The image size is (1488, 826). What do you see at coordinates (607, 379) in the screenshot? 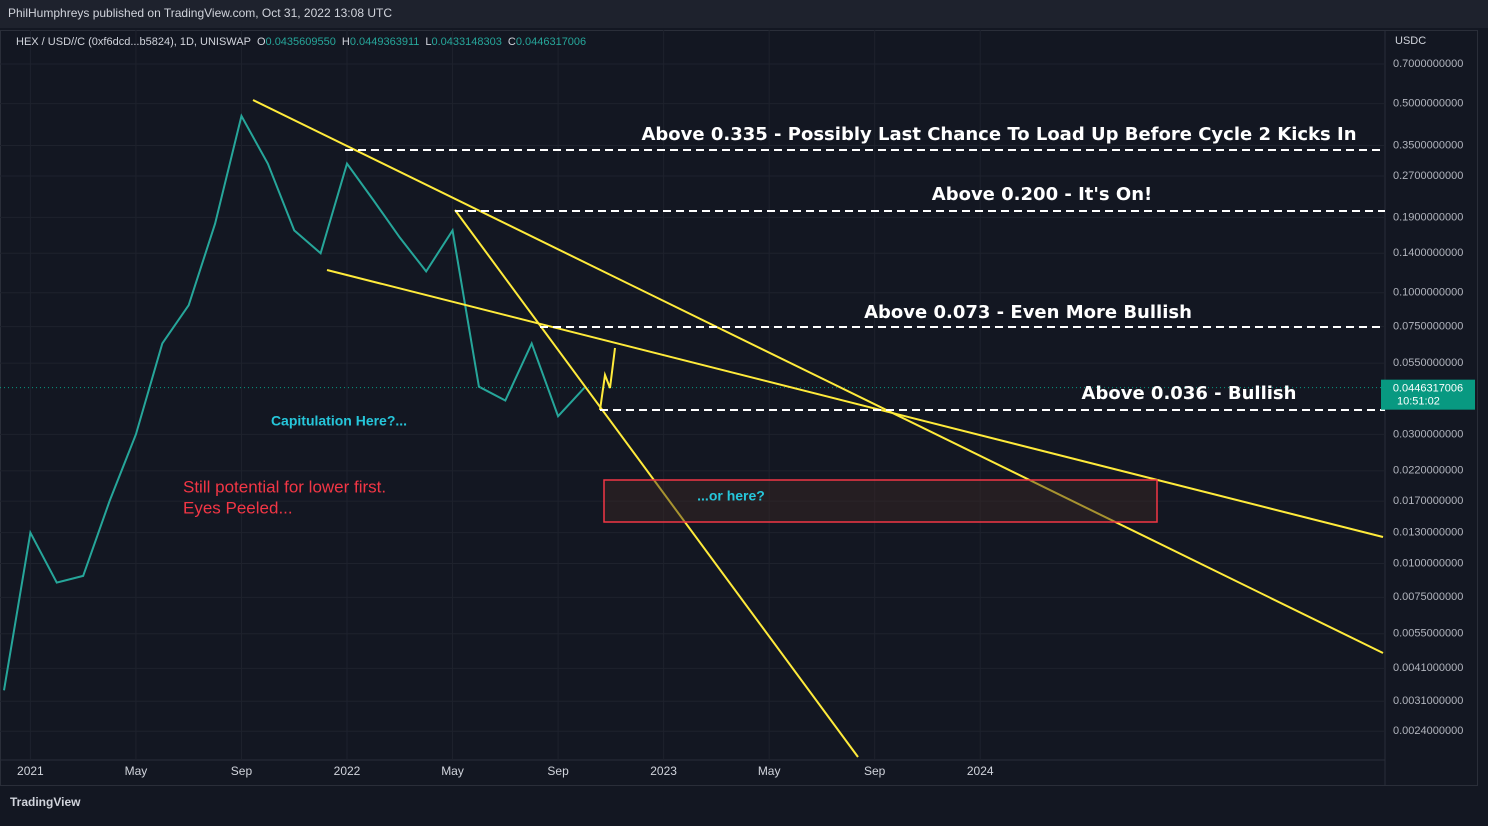
I see `arrow` at bounding box center [607, 379].